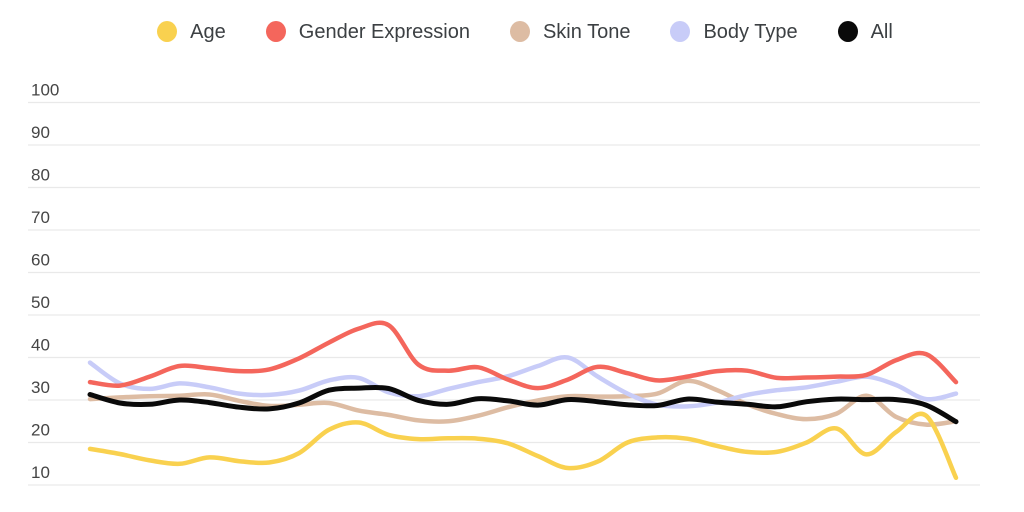 The height and width of the screenshot is (512, 1024). I want to click on legend-item-all: All, so click(865, 31).